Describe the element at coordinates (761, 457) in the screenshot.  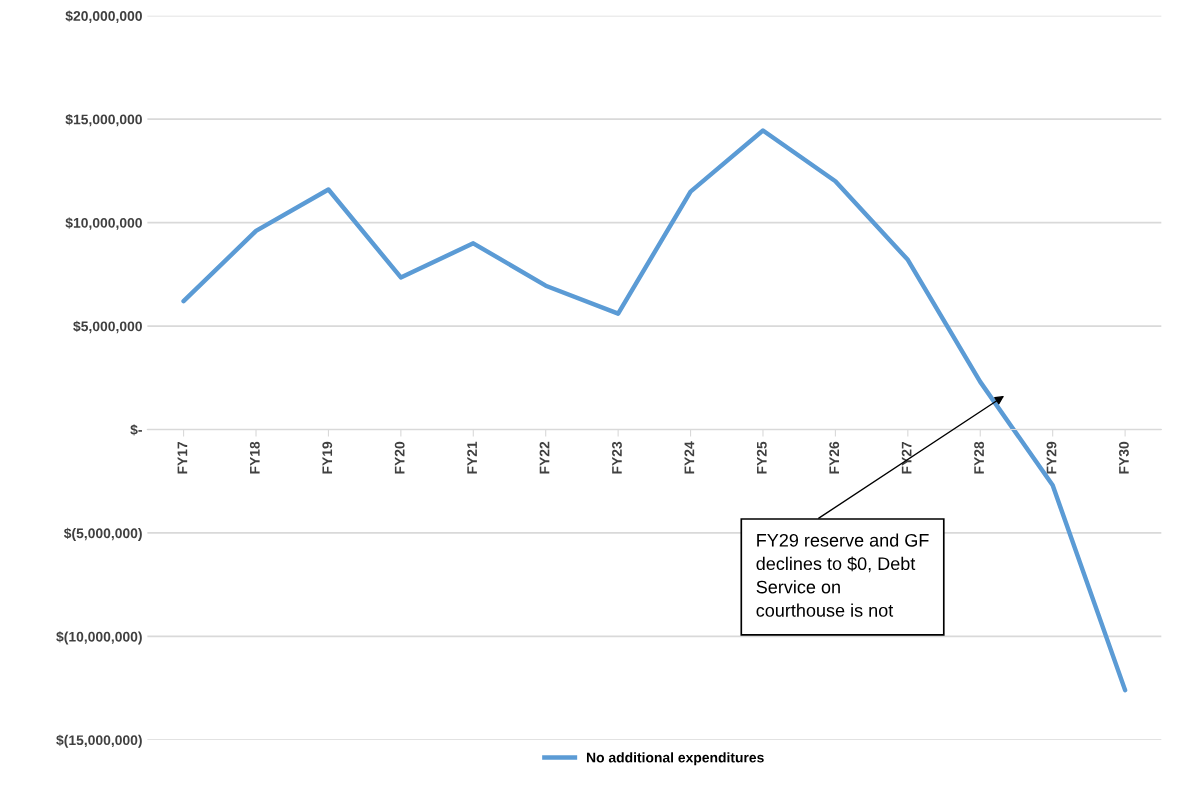
I see `x-tick-label: FY25` at that location.